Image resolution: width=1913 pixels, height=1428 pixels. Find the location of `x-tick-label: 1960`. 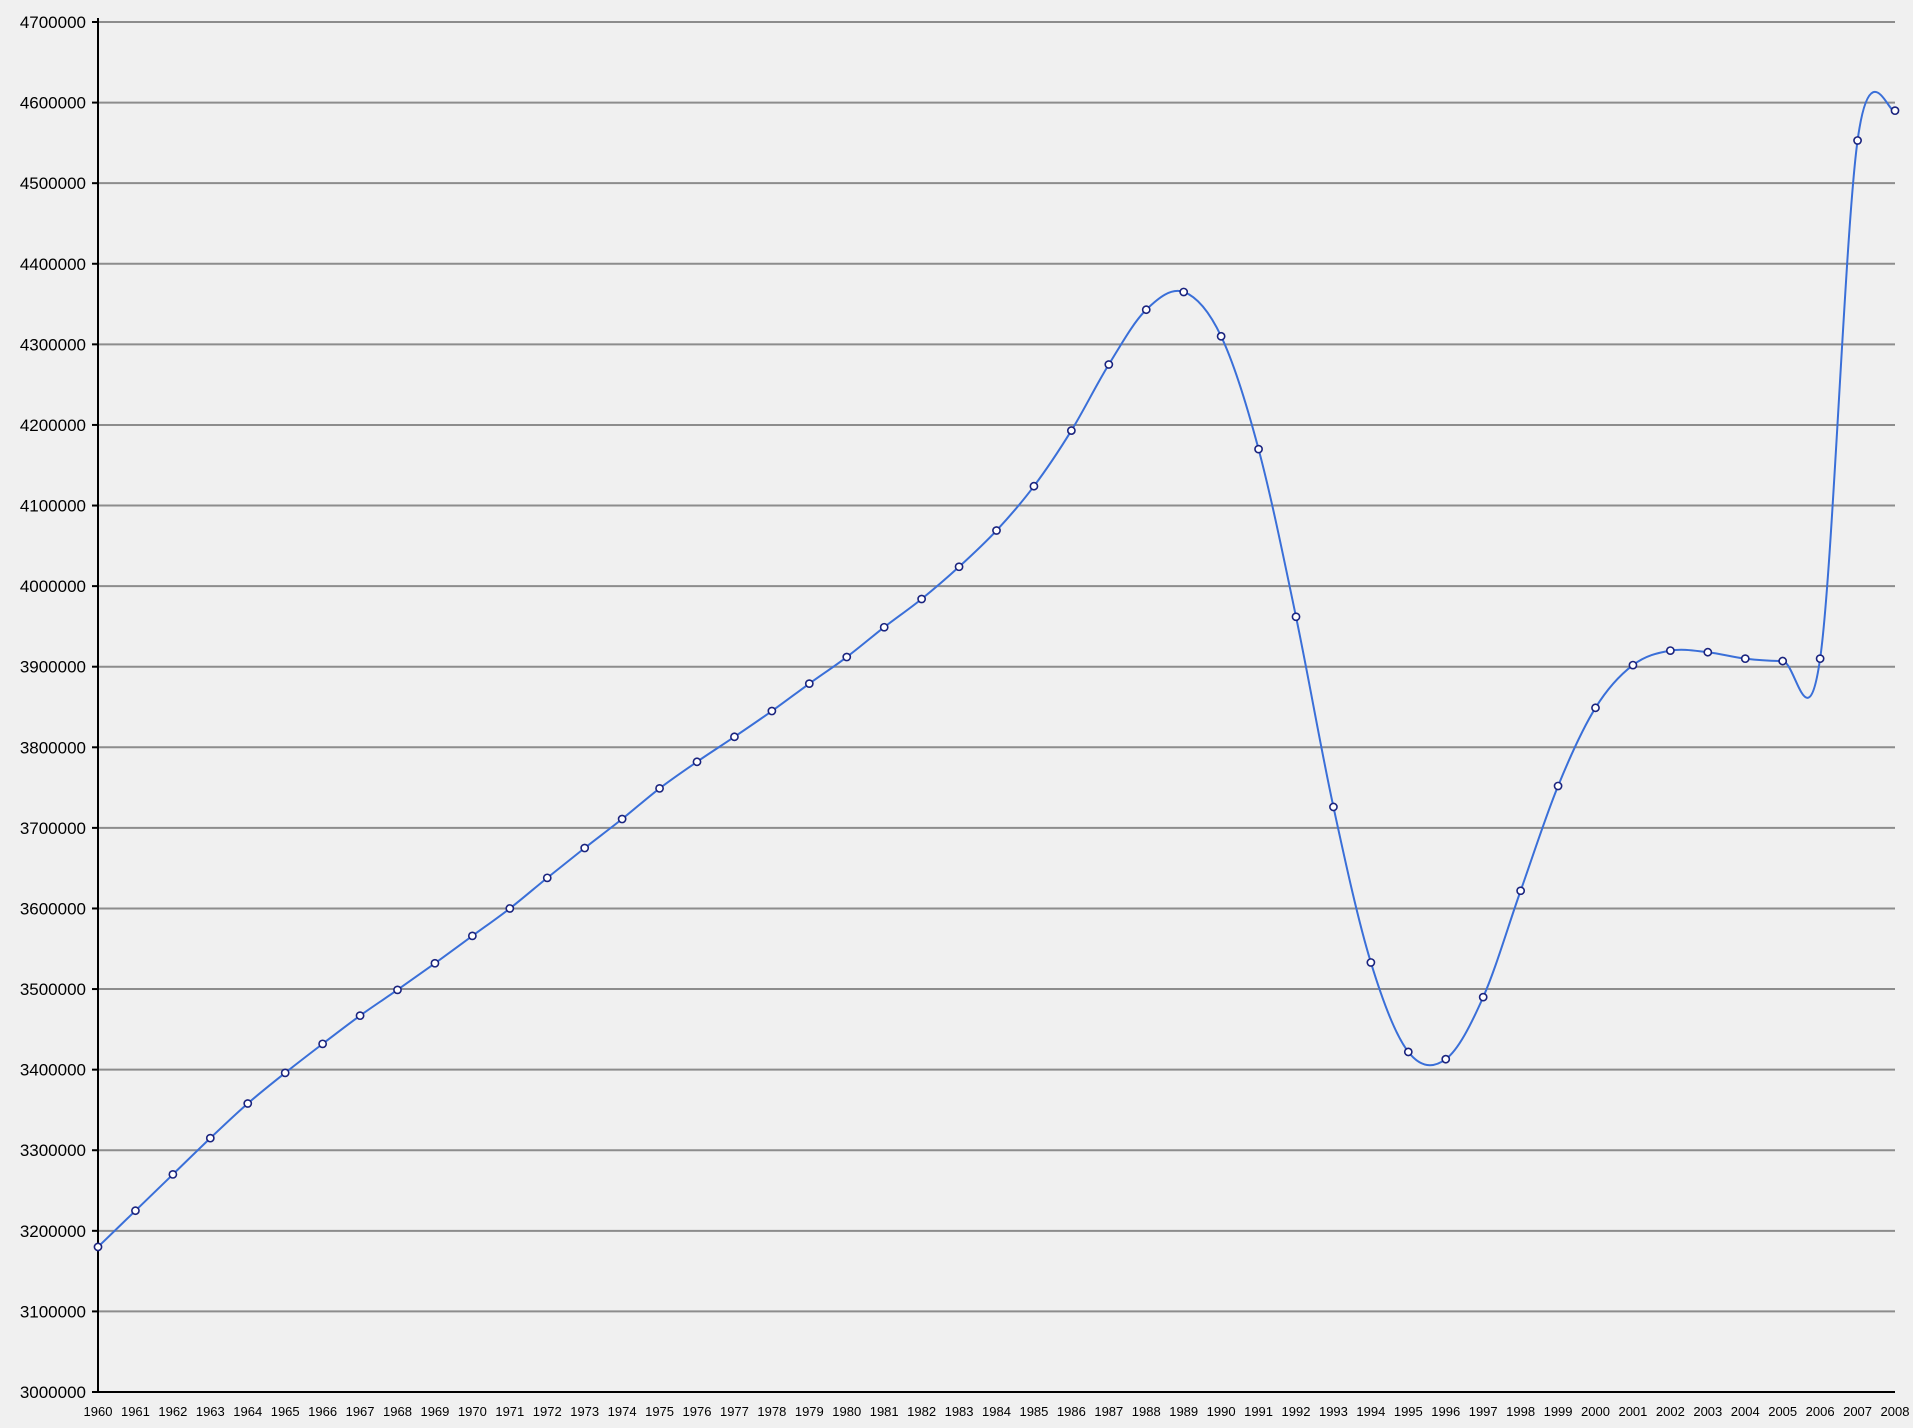

x-tick-label: 1960 is located at coordinates (98, 1411).